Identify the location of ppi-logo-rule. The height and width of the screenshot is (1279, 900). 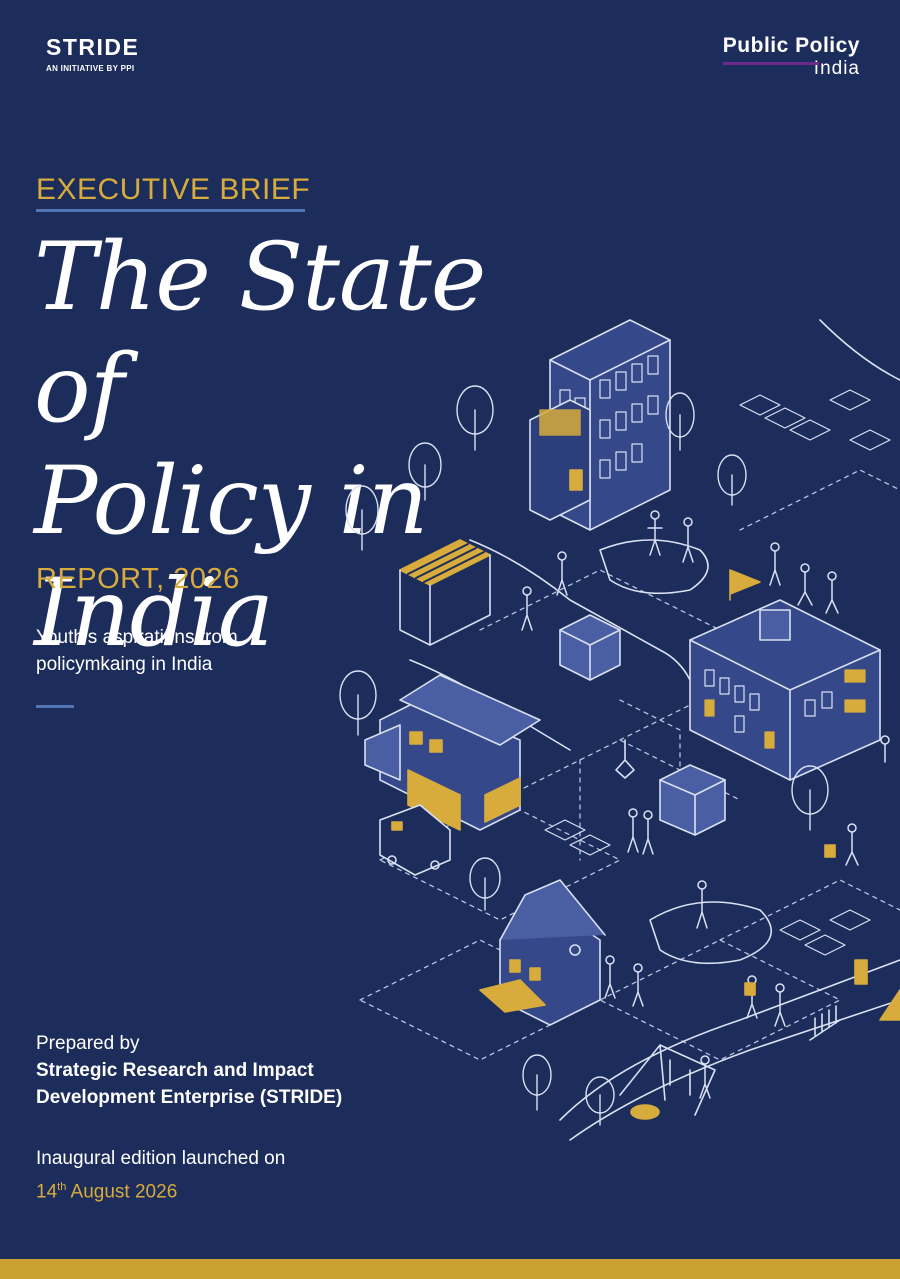
(770, 63).